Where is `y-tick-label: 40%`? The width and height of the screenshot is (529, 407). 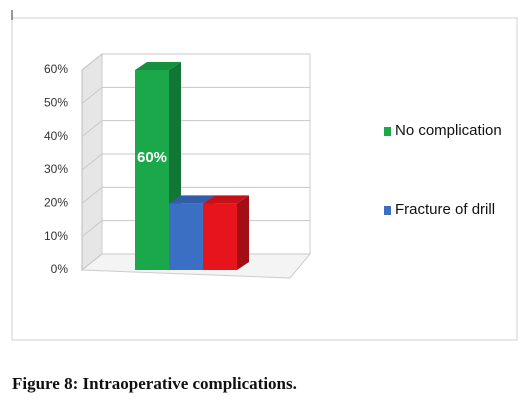 y-tick-label: 40% is located at coordinates (56, 136).